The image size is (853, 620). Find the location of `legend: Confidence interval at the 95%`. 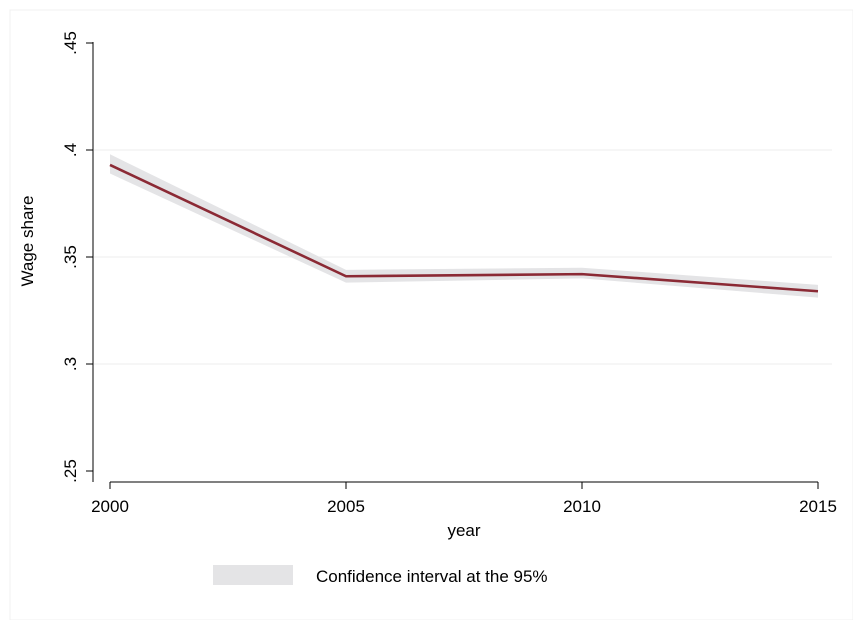

legend: Confidence interval at the 95% is located at coordinates (380, 575).